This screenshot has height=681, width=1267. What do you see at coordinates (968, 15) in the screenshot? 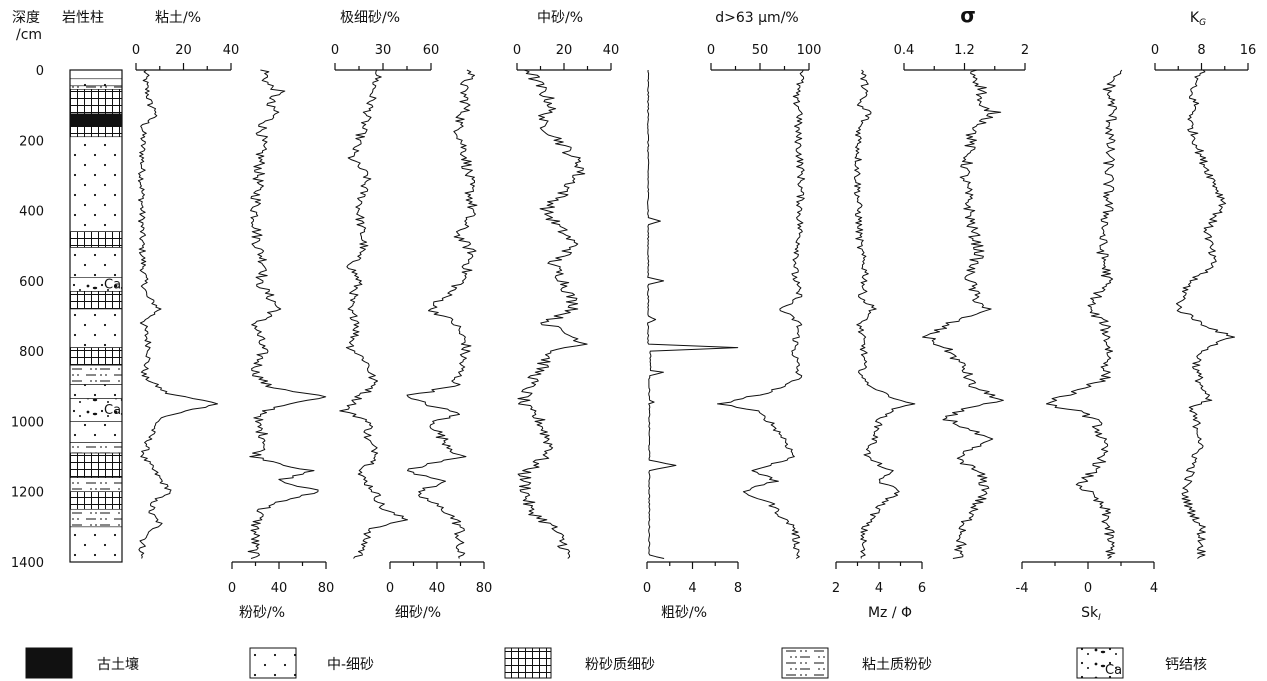
I see `panel-title: σ` at bounding box center [968, 15].